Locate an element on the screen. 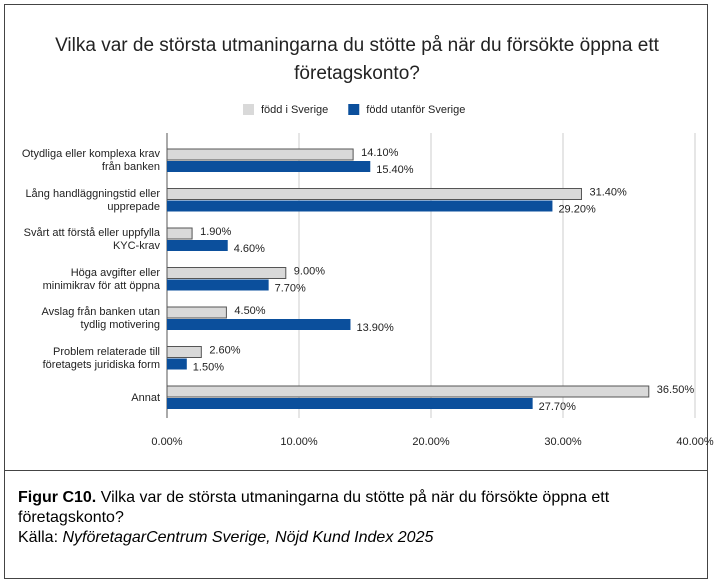 The height and width of the screenshot is (583, 714). category-label: Annat is located at coordinates (145, 397).